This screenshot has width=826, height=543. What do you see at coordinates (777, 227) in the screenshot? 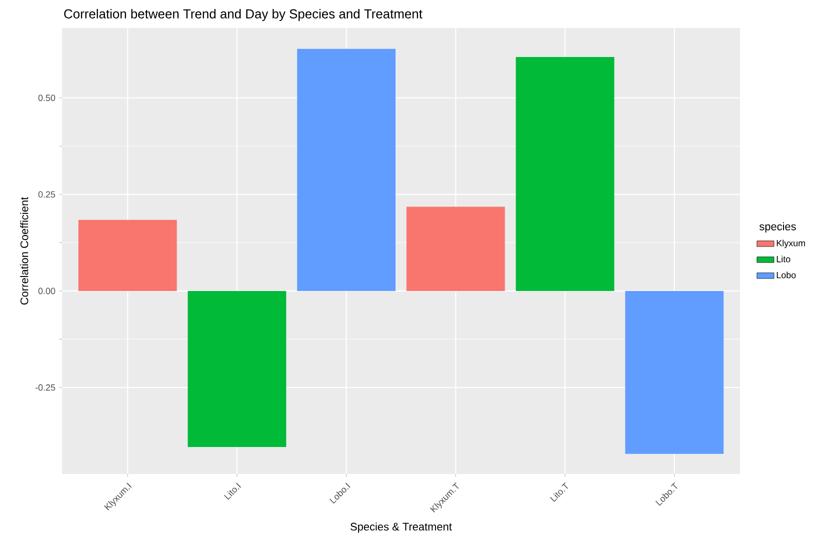
I see `legend-title: species` at bounding box center [777, 227].